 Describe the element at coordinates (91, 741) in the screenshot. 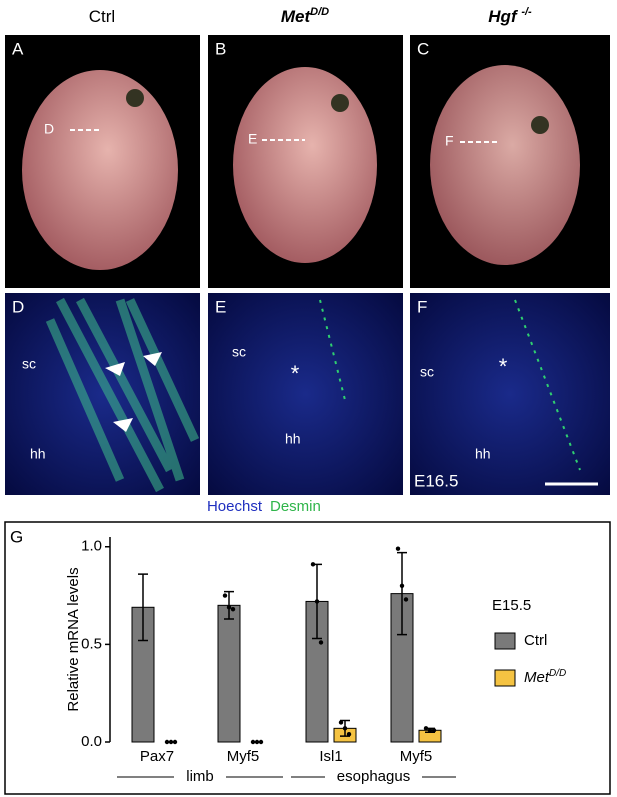

I see `y-tick-label: 0.0` at that location.